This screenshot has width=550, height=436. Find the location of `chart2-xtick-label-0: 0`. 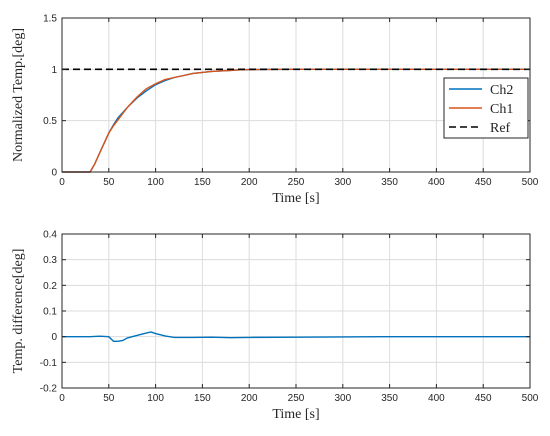

chart2-xtick-label-0: 0 is located at coordinates (62, 398).